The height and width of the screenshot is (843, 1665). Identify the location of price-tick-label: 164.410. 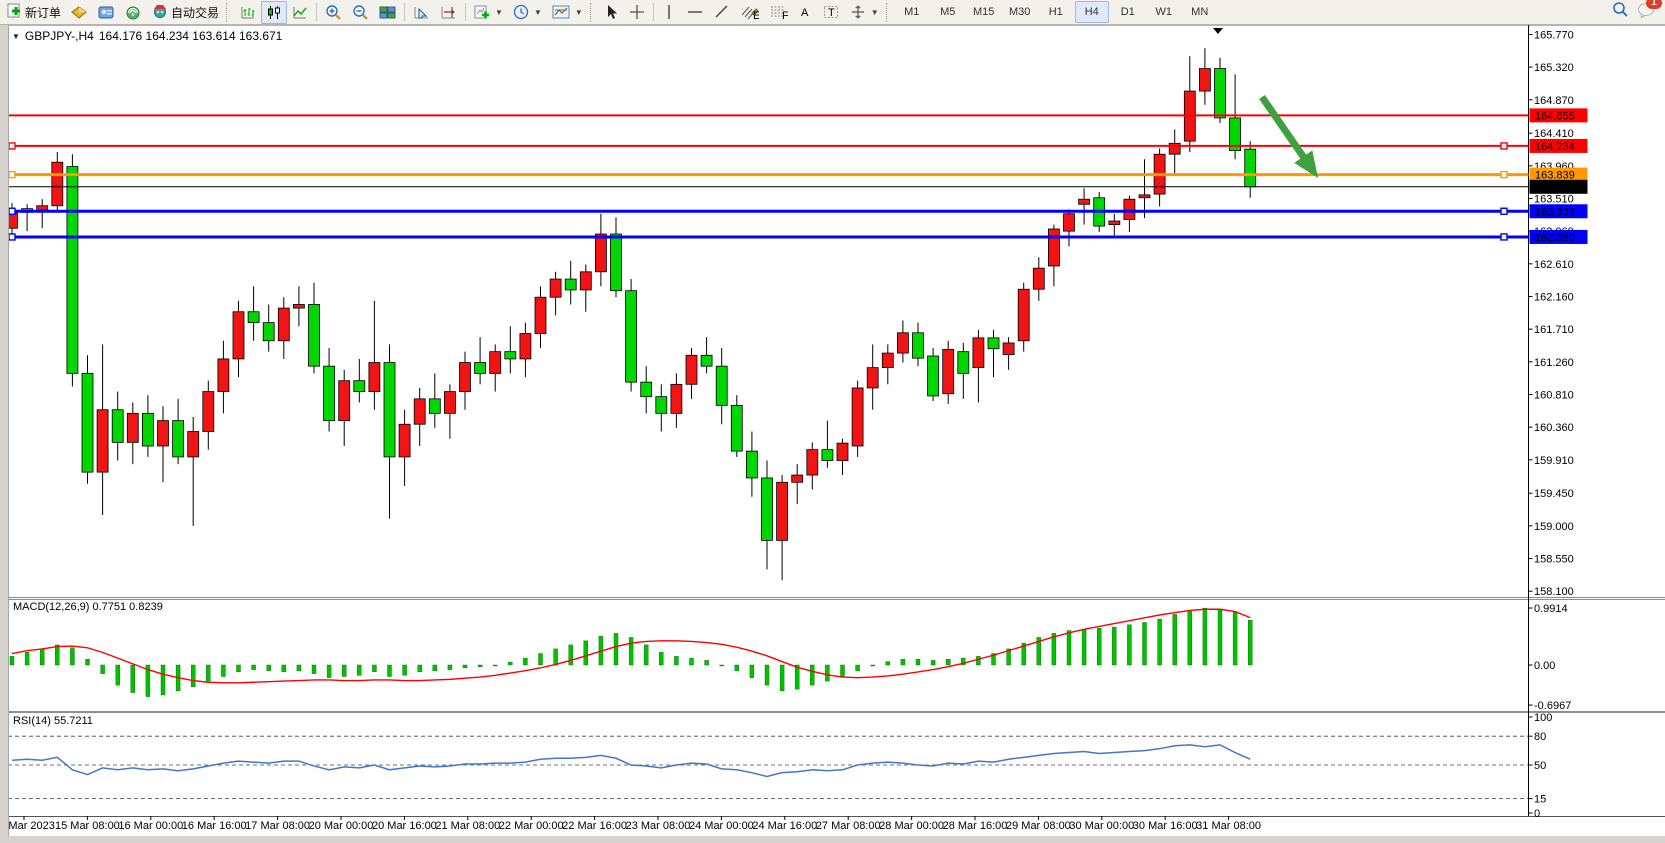
(1554, 134).